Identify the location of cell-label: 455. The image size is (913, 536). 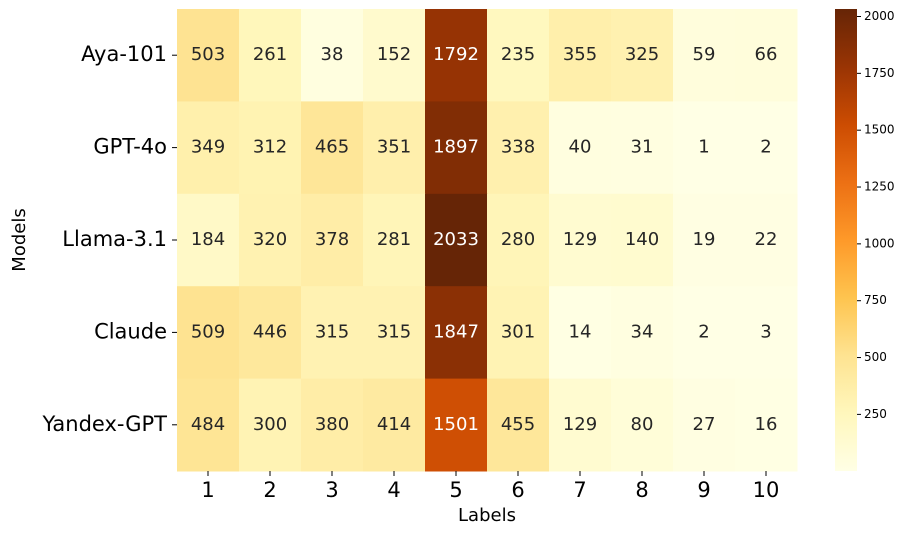
(518, 424).